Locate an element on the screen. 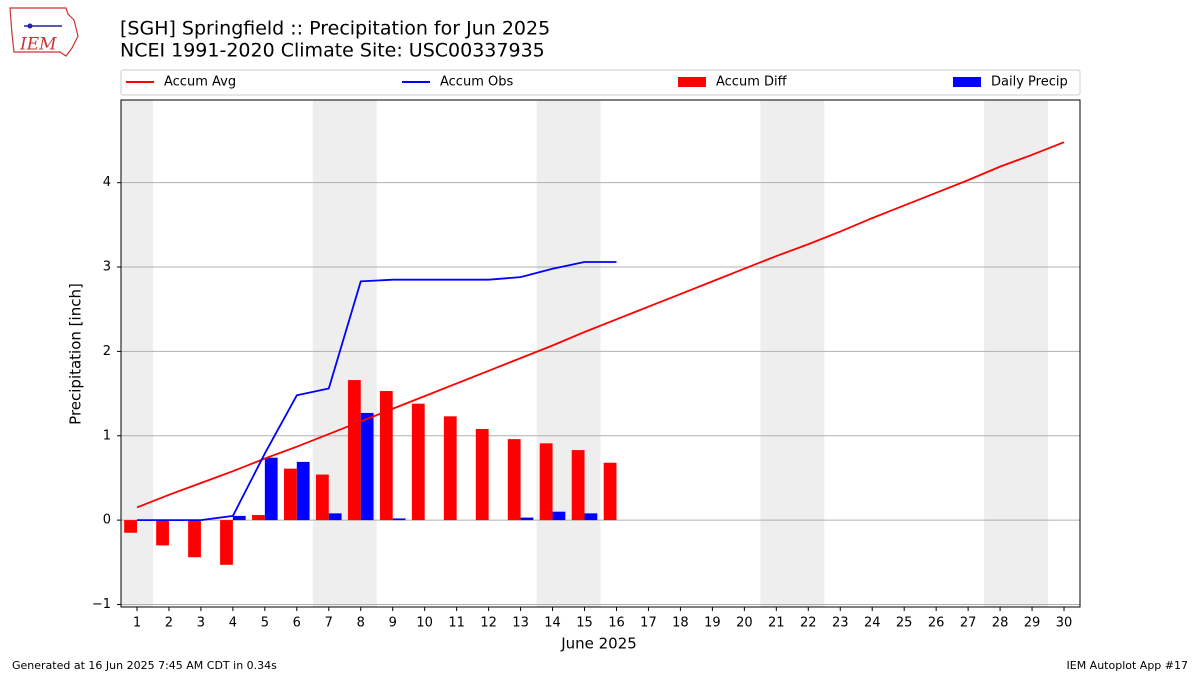 The height and width of the screenshot is (675, 1200). x-tick-label: 11 is located at coordinates (456, 623).